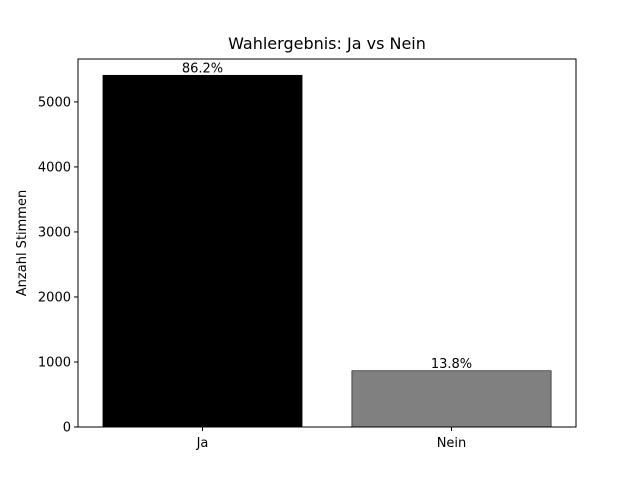  What do you see at coordinates (451, 399) in the screenshot?
I see `bar` at bounding box center [451, 399].